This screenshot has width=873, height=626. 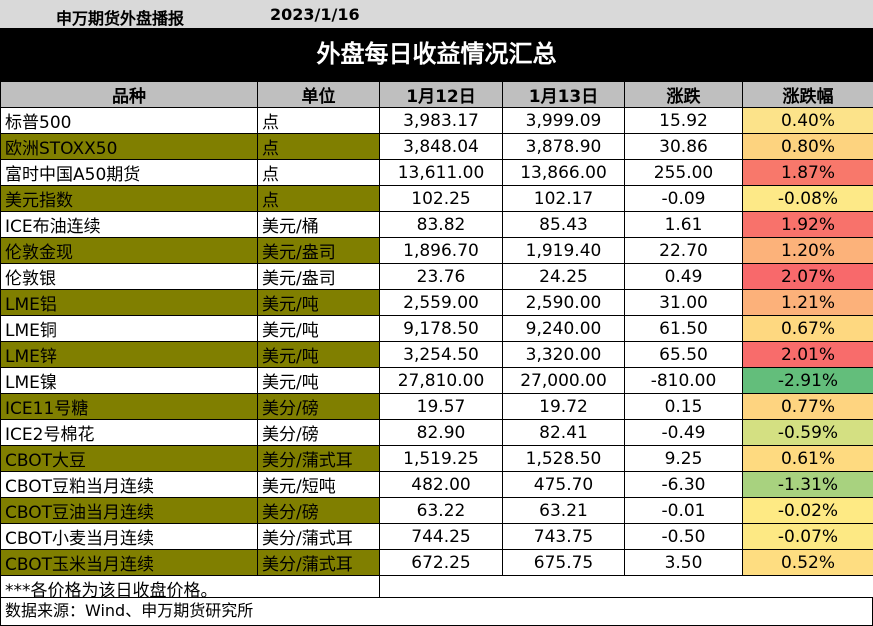 I want to click on row-jan12: 9,178.50, so click(x=441, y=328).